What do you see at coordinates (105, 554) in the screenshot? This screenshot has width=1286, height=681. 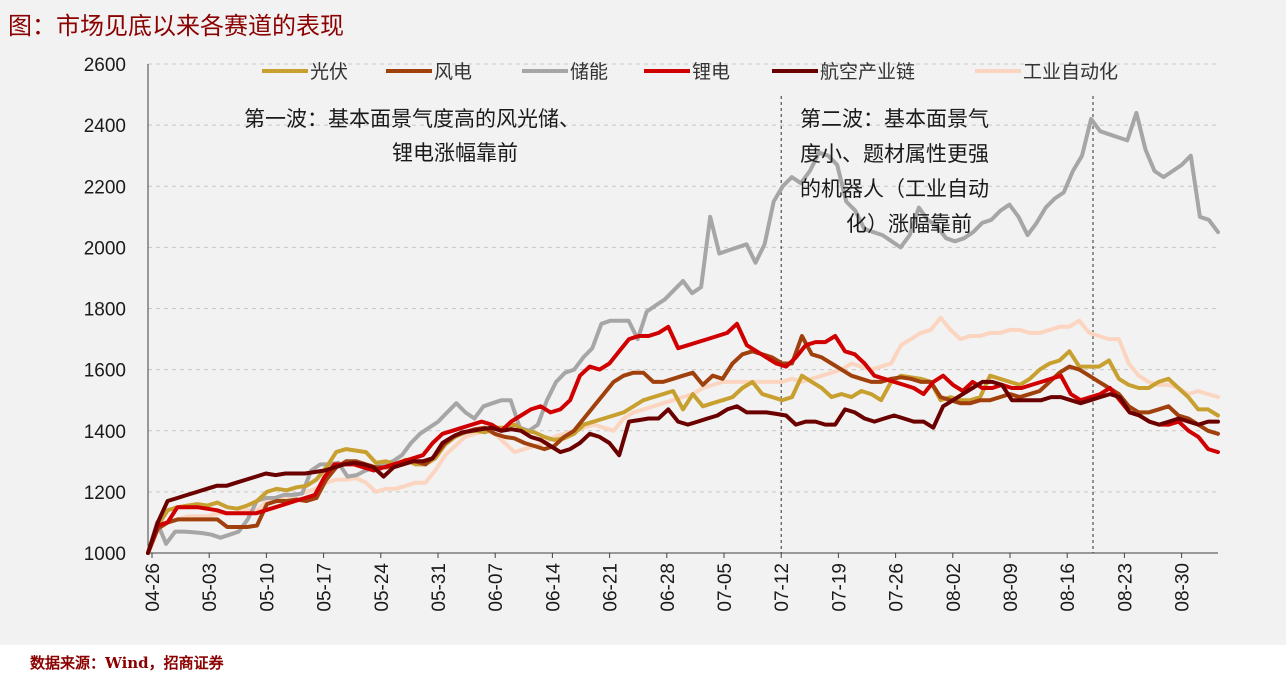 I see `y-tick-label: 1000` at bounding box center [105, 554].